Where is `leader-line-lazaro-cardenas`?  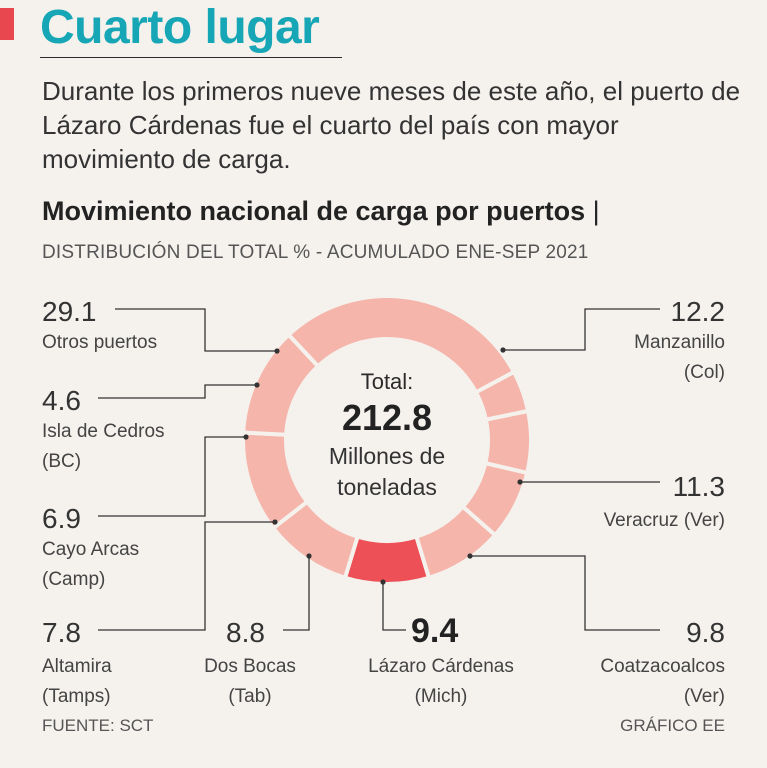 leader-line-lazaro-cardenas is located at coordinates (394, 606).